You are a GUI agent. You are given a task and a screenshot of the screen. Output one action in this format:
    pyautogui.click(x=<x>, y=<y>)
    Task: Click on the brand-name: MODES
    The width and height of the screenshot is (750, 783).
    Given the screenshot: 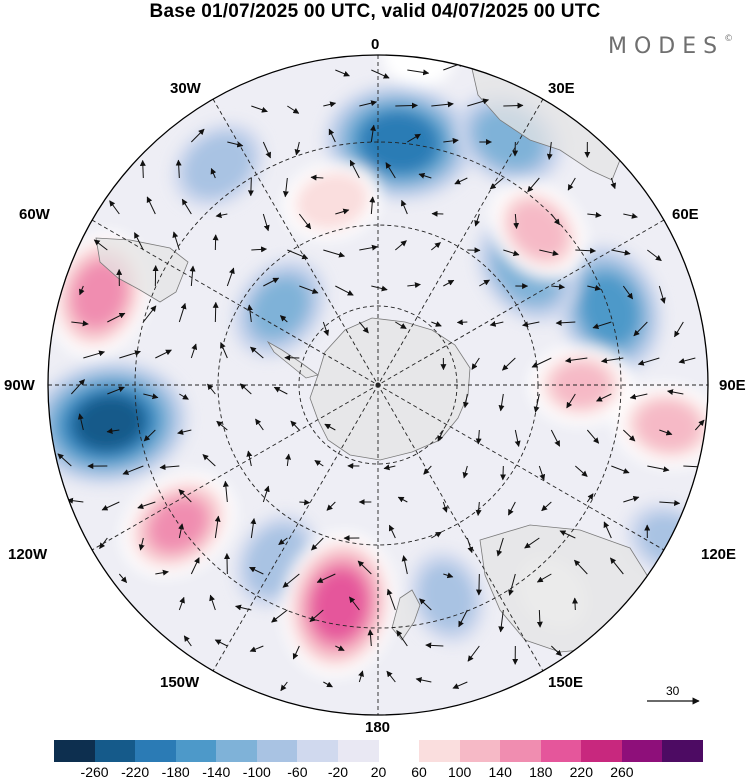 What is the action you would take?
    pyautogui.click(x=666, y=46)
    